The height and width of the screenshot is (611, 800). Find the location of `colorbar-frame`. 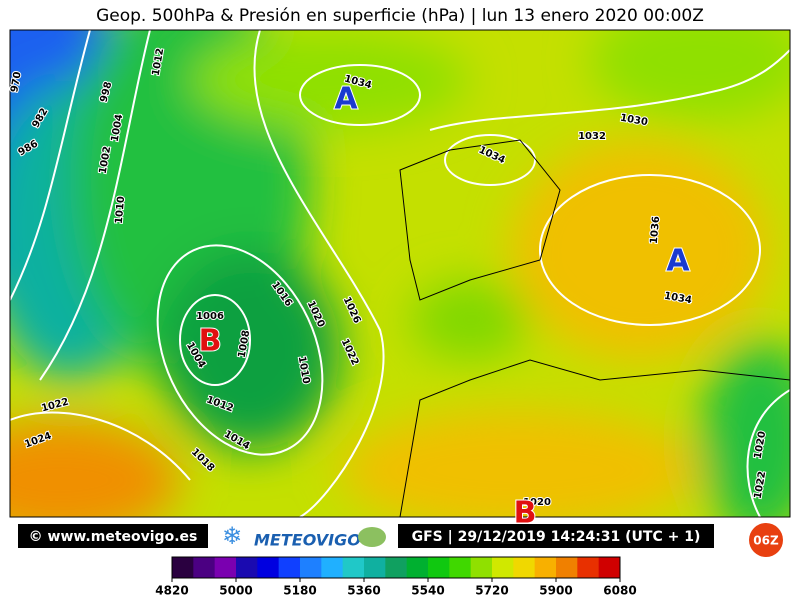

colorbar-frame is located at coordinates (396, 567).